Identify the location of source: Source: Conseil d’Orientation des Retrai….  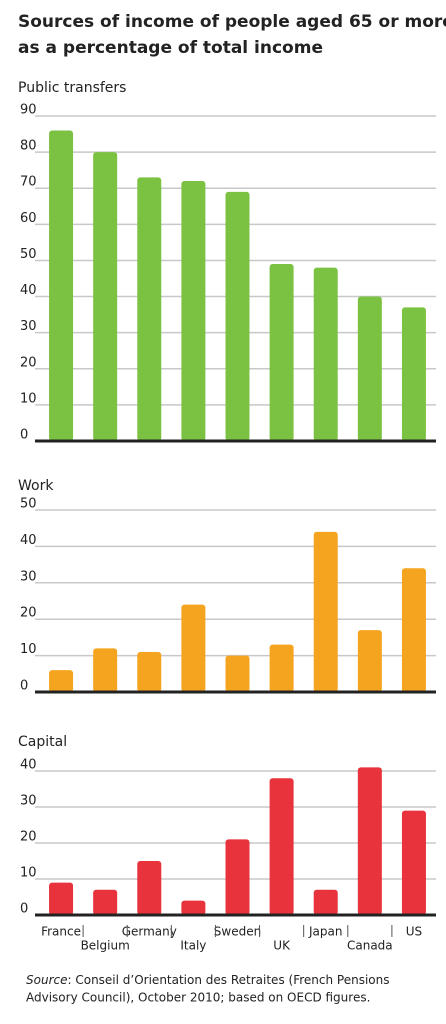
(207, 980).